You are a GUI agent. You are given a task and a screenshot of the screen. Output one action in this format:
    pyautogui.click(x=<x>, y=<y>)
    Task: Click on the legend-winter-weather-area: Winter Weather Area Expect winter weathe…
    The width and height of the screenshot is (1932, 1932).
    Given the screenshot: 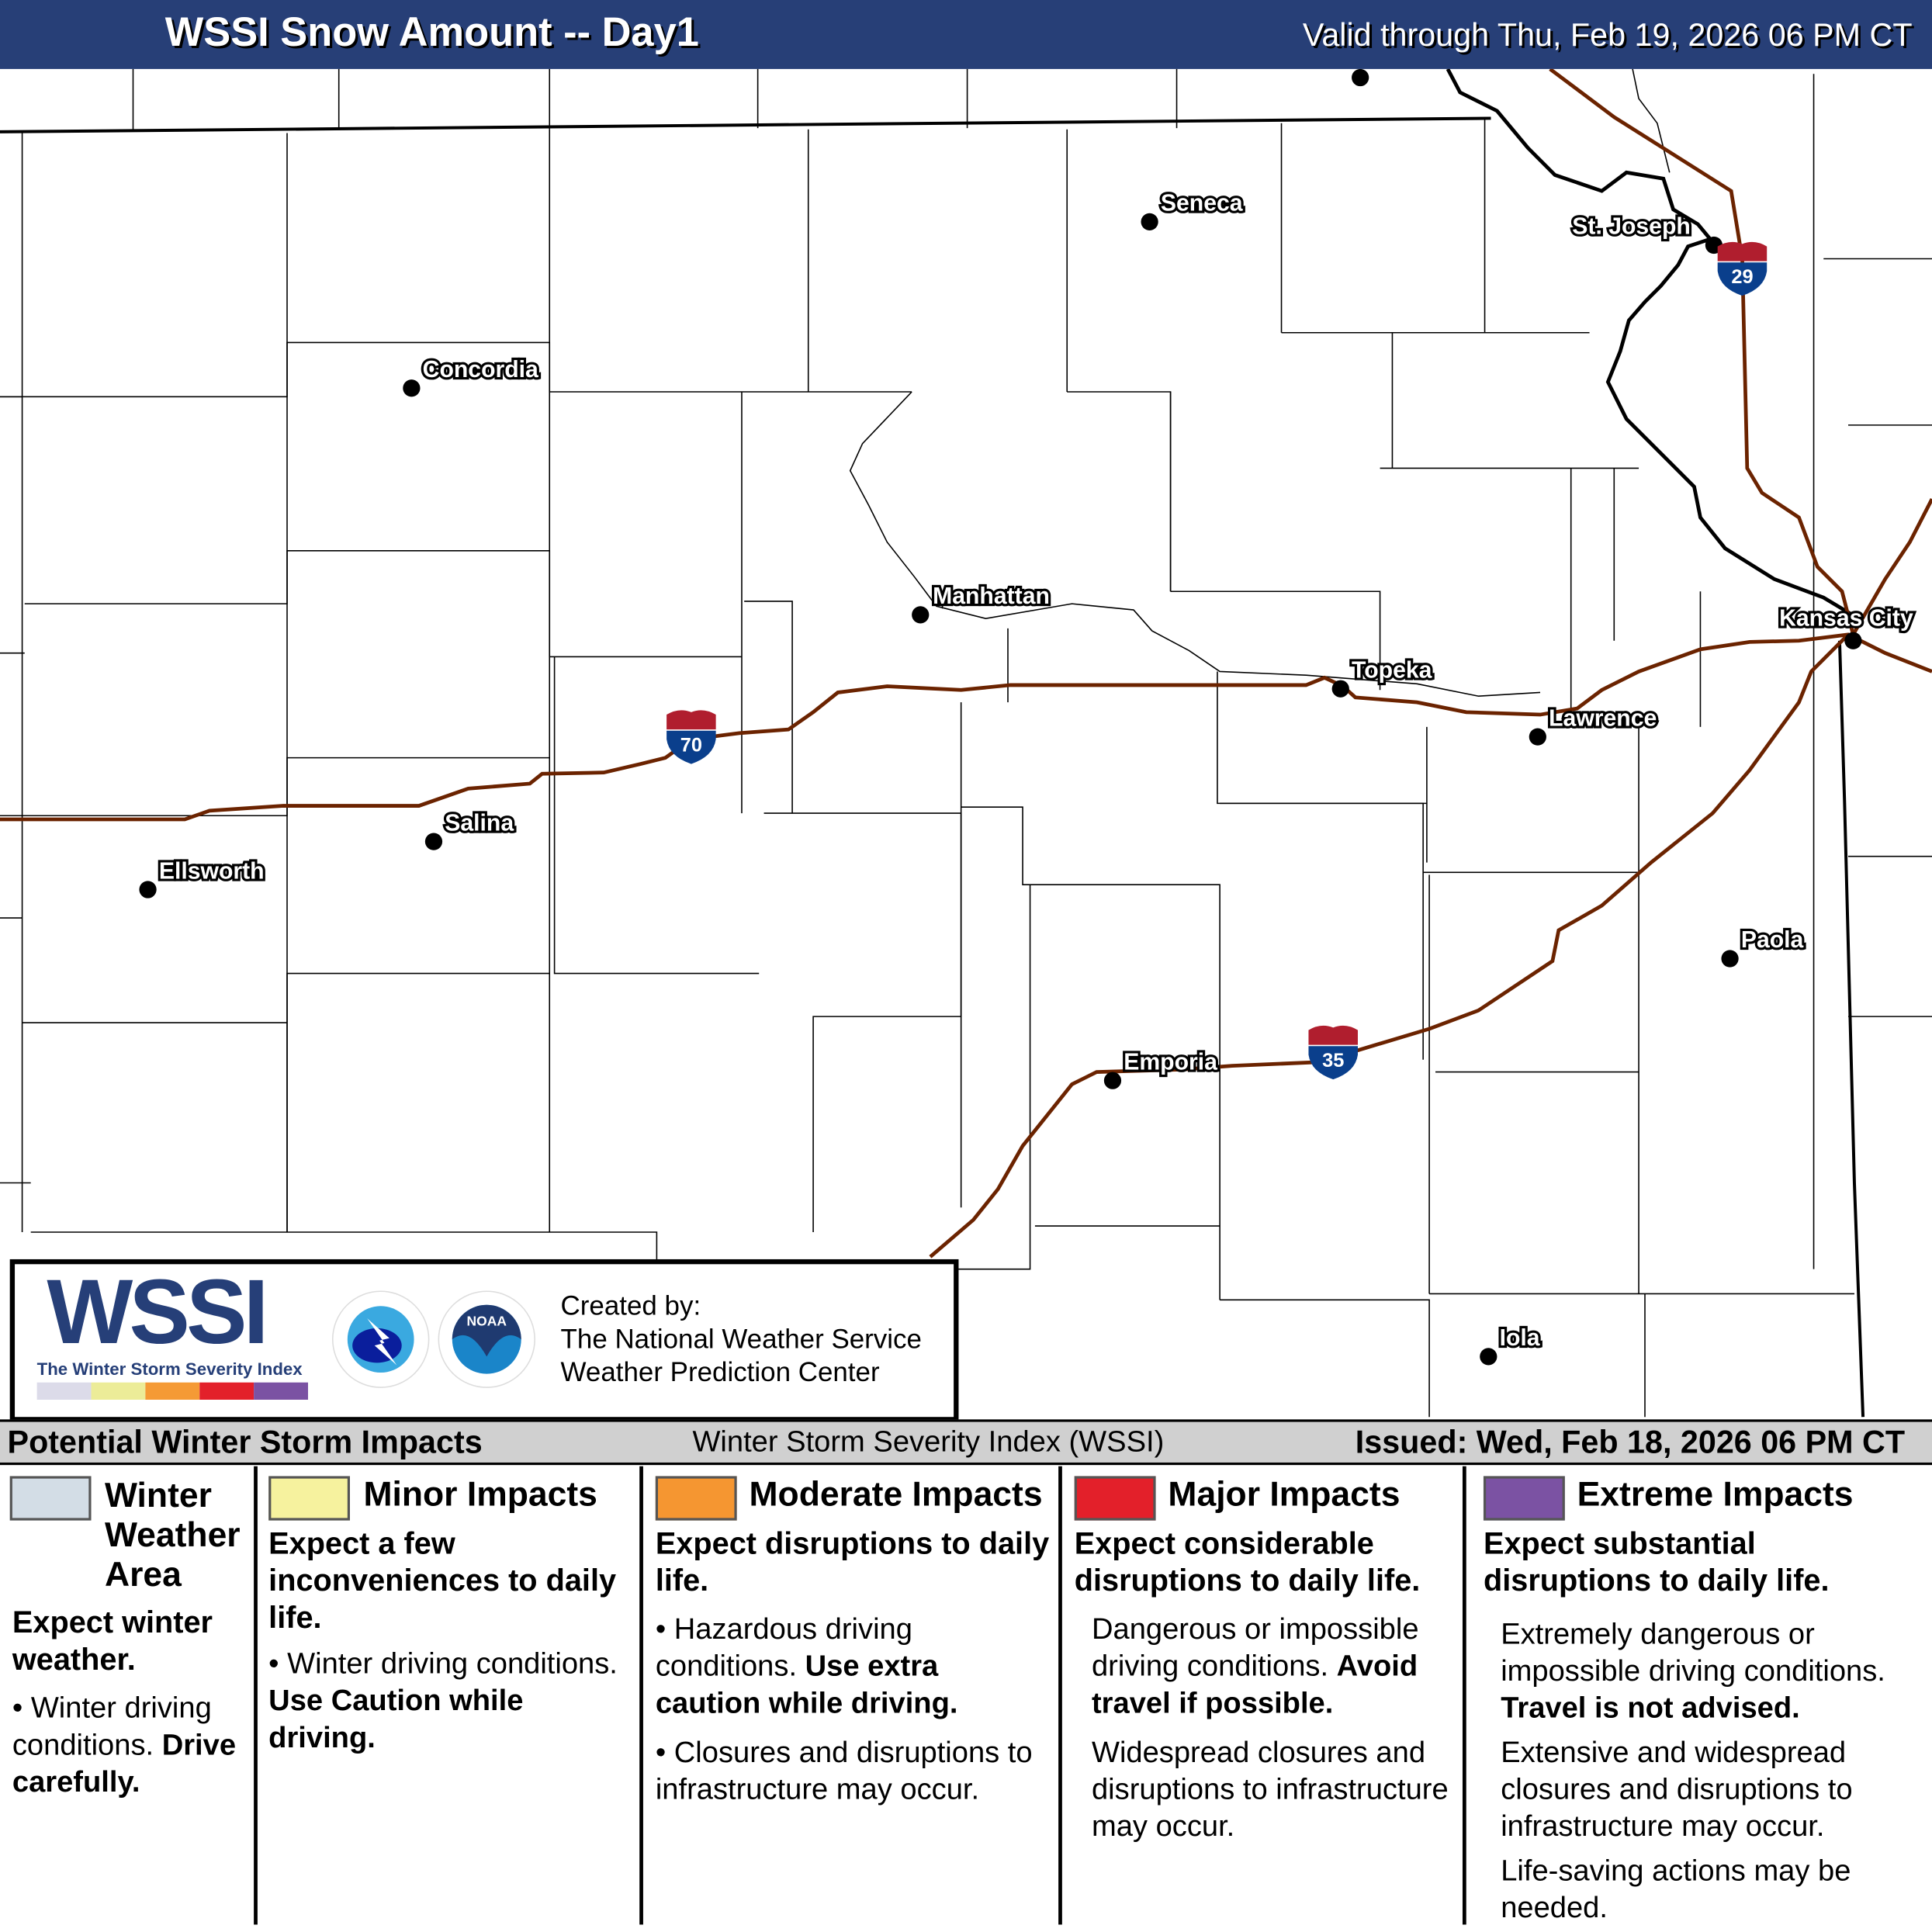 What is the action you would take?
    pyautogui.click(x=126, y=1695)
    